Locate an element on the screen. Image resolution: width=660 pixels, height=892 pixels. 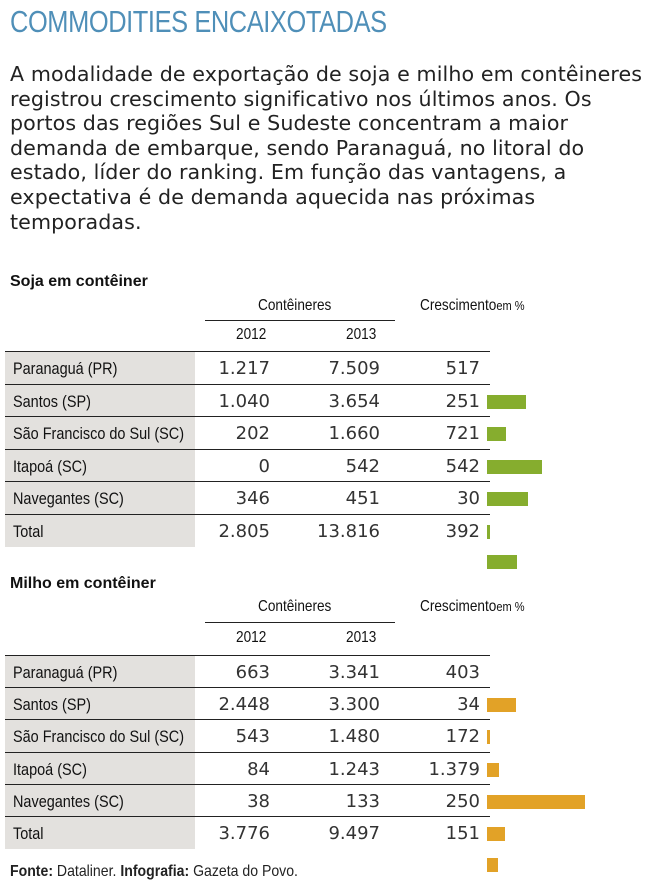
footer-credit-label: Infografia: is located at coordinates (155, 871).